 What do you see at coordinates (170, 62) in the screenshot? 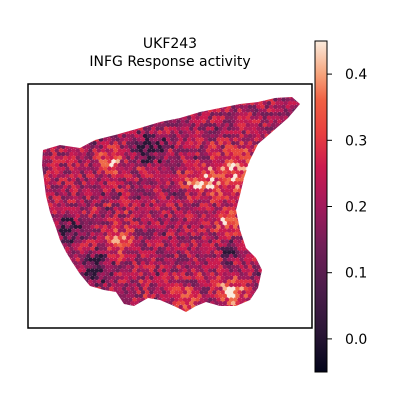
I see `chart-subtitle: INFG Response activity` at bounding box center [170, 62].